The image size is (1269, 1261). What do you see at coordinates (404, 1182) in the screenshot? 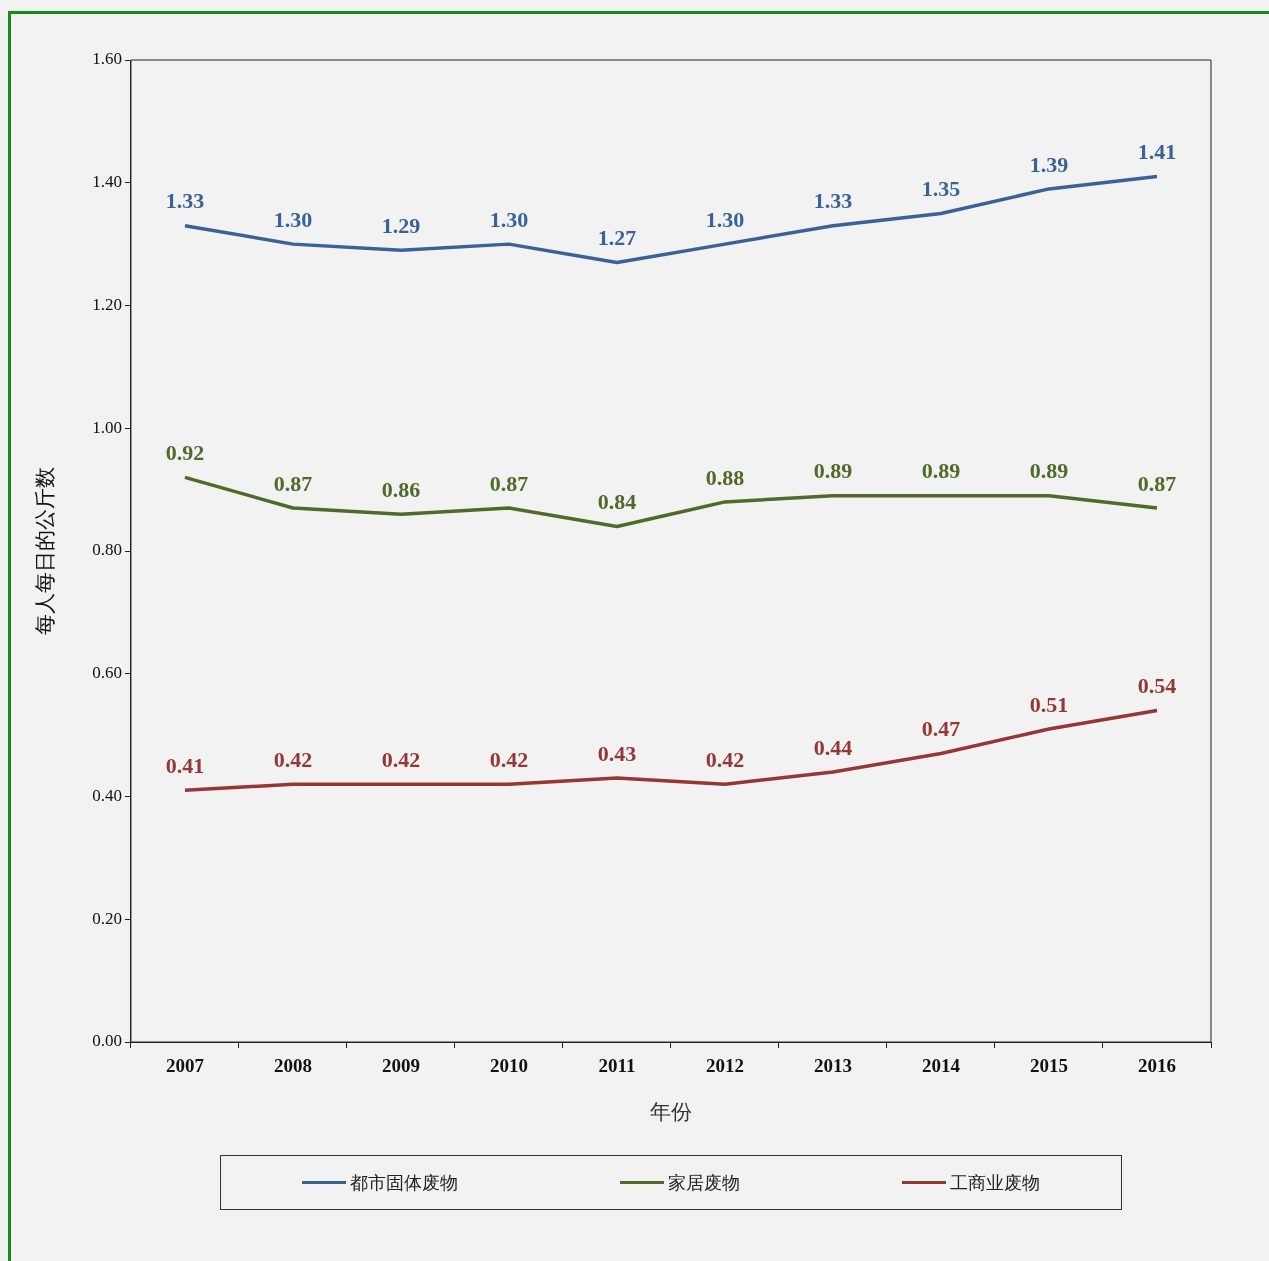
I see `legend-label: 都市固体废物` at bounding box center [404, 1182].